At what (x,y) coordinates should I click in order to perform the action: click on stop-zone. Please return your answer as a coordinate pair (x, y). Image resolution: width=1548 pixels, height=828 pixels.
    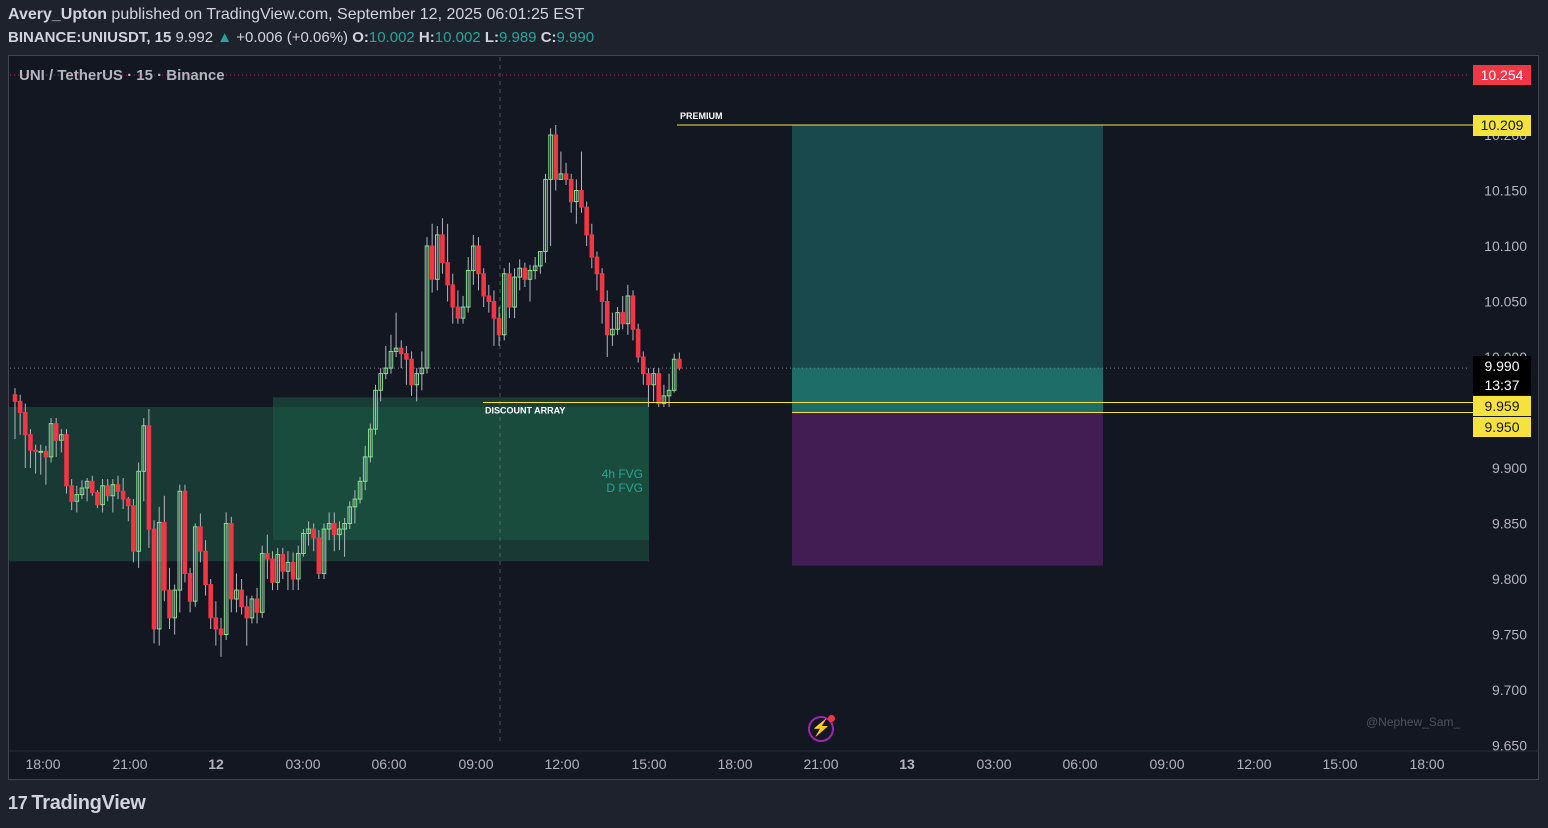
    Looking at the image, I should click on (947, 489).